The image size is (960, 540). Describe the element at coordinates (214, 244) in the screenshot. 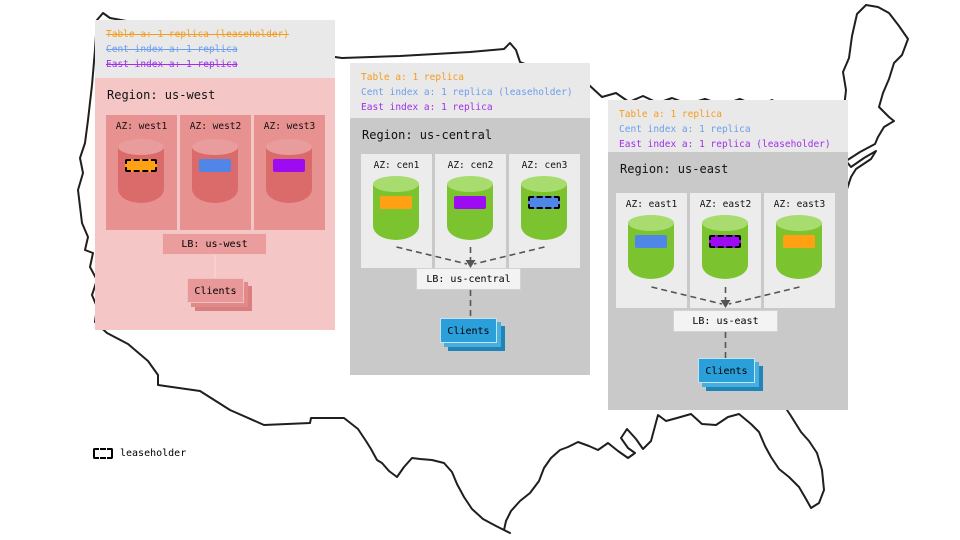

I see `load-balancer-us-west: LB: us-west` at that location.